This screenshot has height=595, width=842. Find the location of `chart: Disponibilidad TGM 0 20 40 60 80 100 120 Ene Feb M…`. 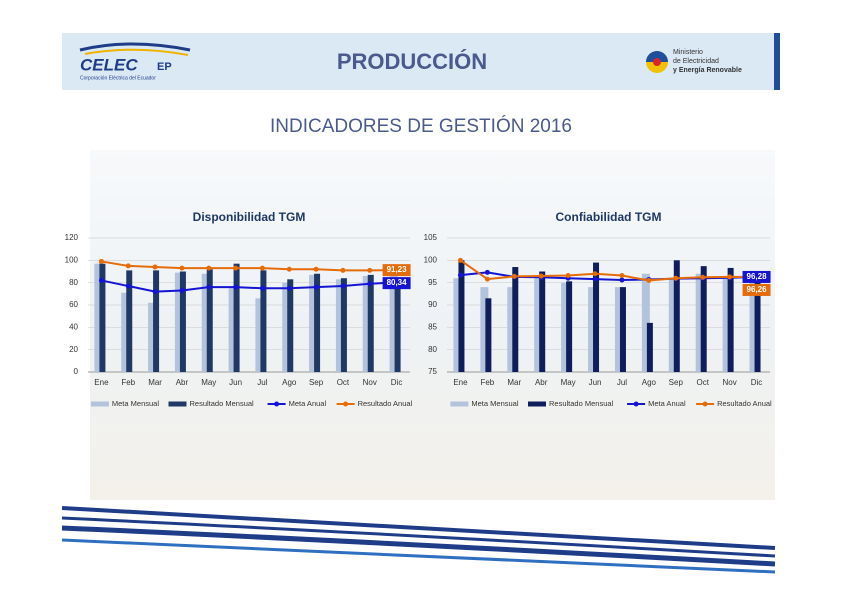

chart: Disponibilidad TGM 0 20 40 60 80 100 120 Ene Feb M… is located at coordinates (239, 309).